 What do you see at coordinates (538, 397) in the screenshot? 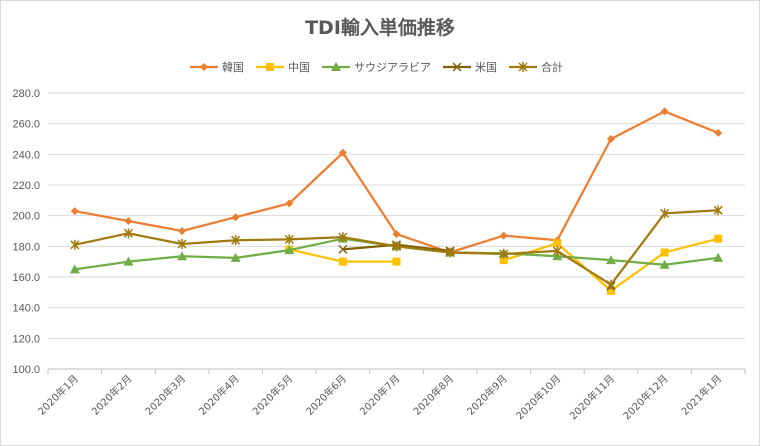
I see `x-tick-label: 2020年10月` at bounding box center [538, 397].